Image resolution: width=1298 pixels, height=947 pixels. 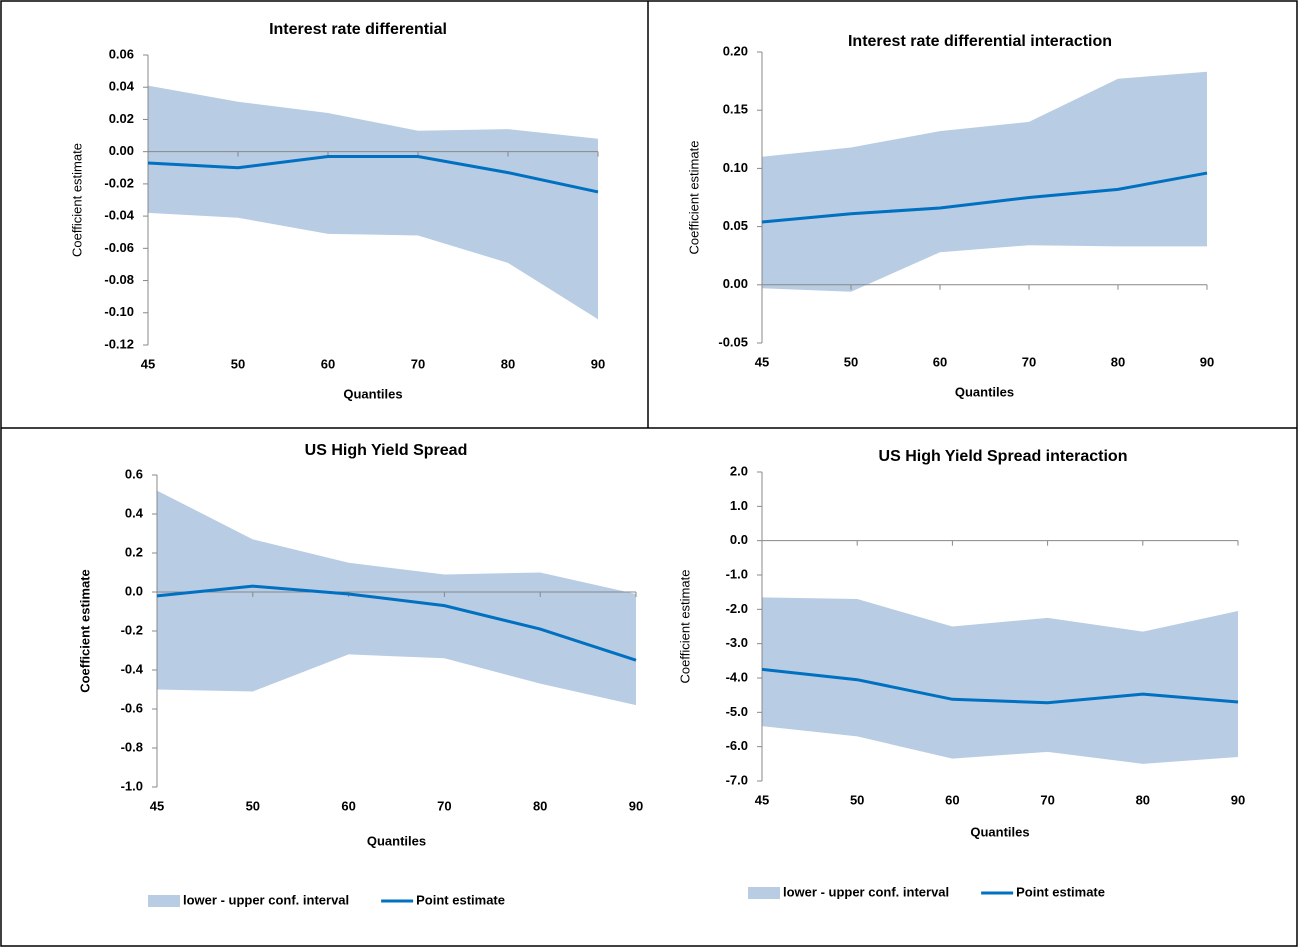 What do you see at coordinates (119, 215) in the screenshot?
I see `y-tick-label: -0.04` at bounding box center [119, 215].